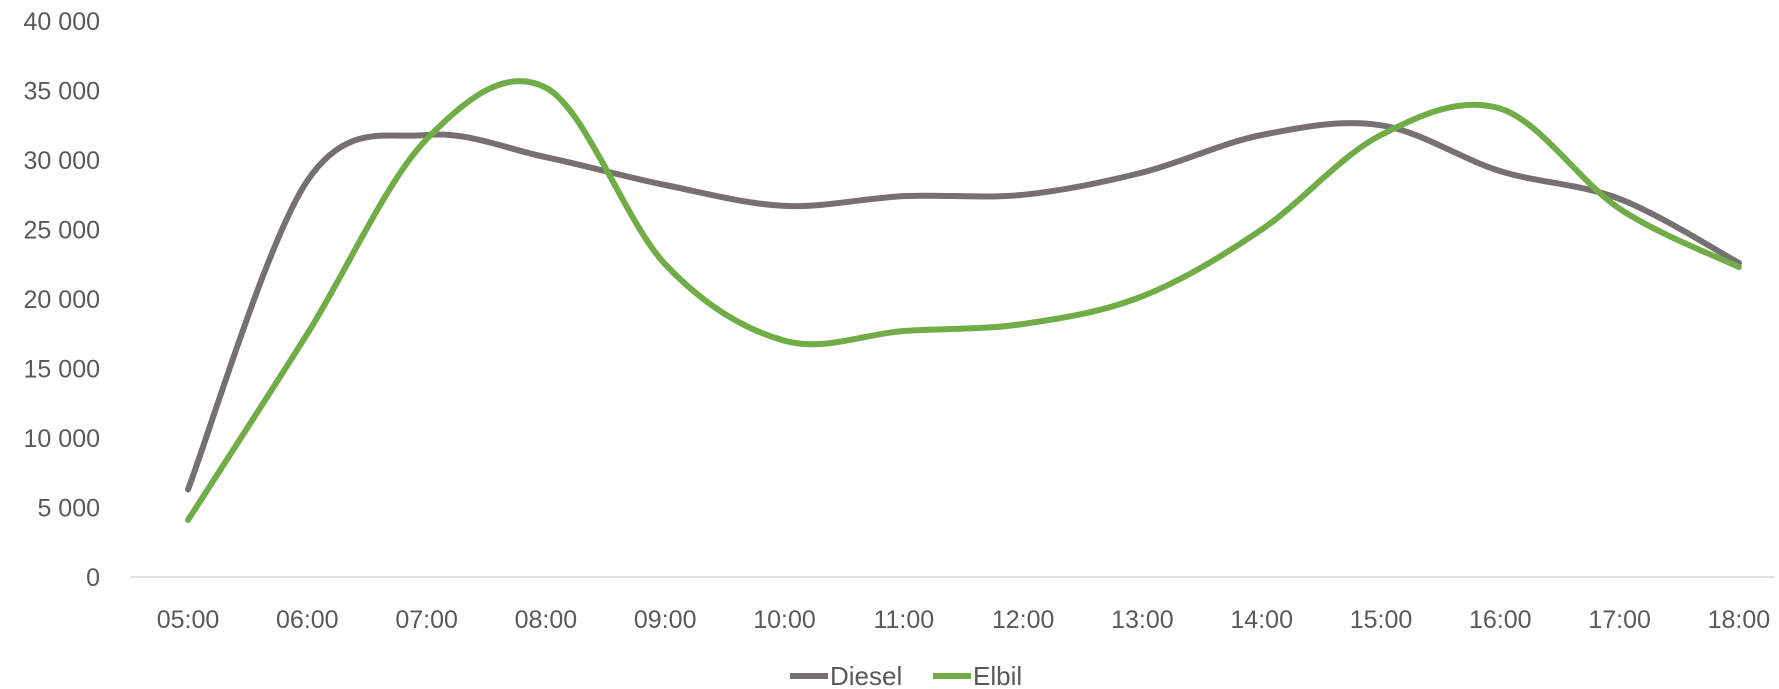 The image size is (1779, 689). I want to click on x-tick-label: 07:00, so click(426, 620).